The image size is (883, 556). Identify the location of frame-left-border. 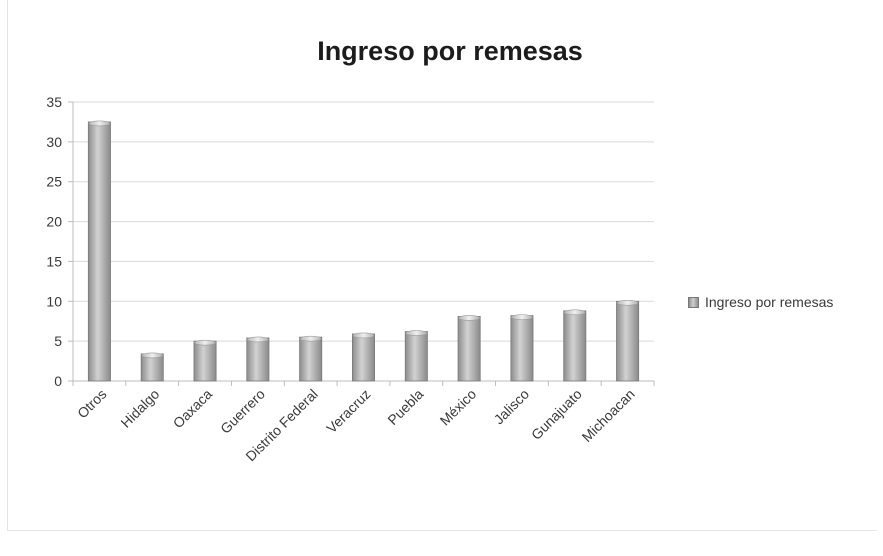
(7, 265).